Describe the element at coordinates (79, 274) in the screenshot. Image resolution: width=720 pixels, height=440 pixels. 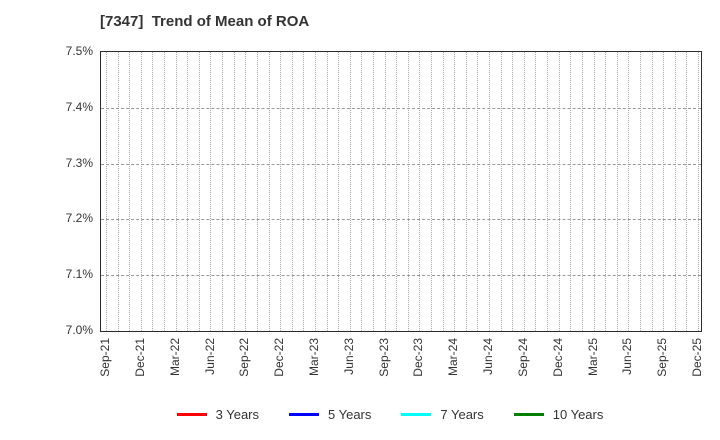
I see `y-tick-label: 7.1%` at that location.